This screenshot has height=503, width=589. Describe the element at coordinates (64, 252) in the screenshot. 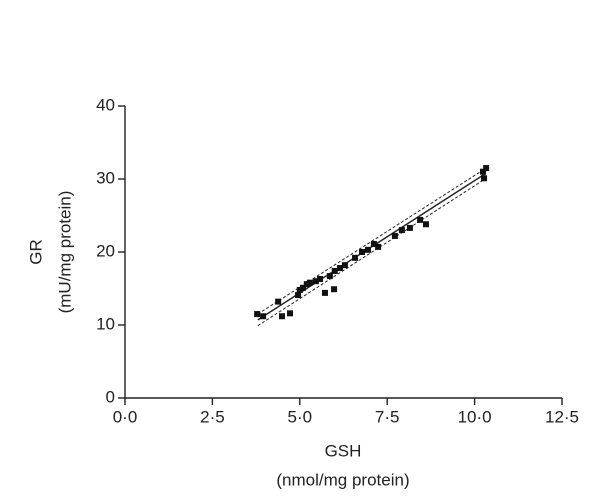

I see `y-axis-unit: (mU/mg protein)` at that location.